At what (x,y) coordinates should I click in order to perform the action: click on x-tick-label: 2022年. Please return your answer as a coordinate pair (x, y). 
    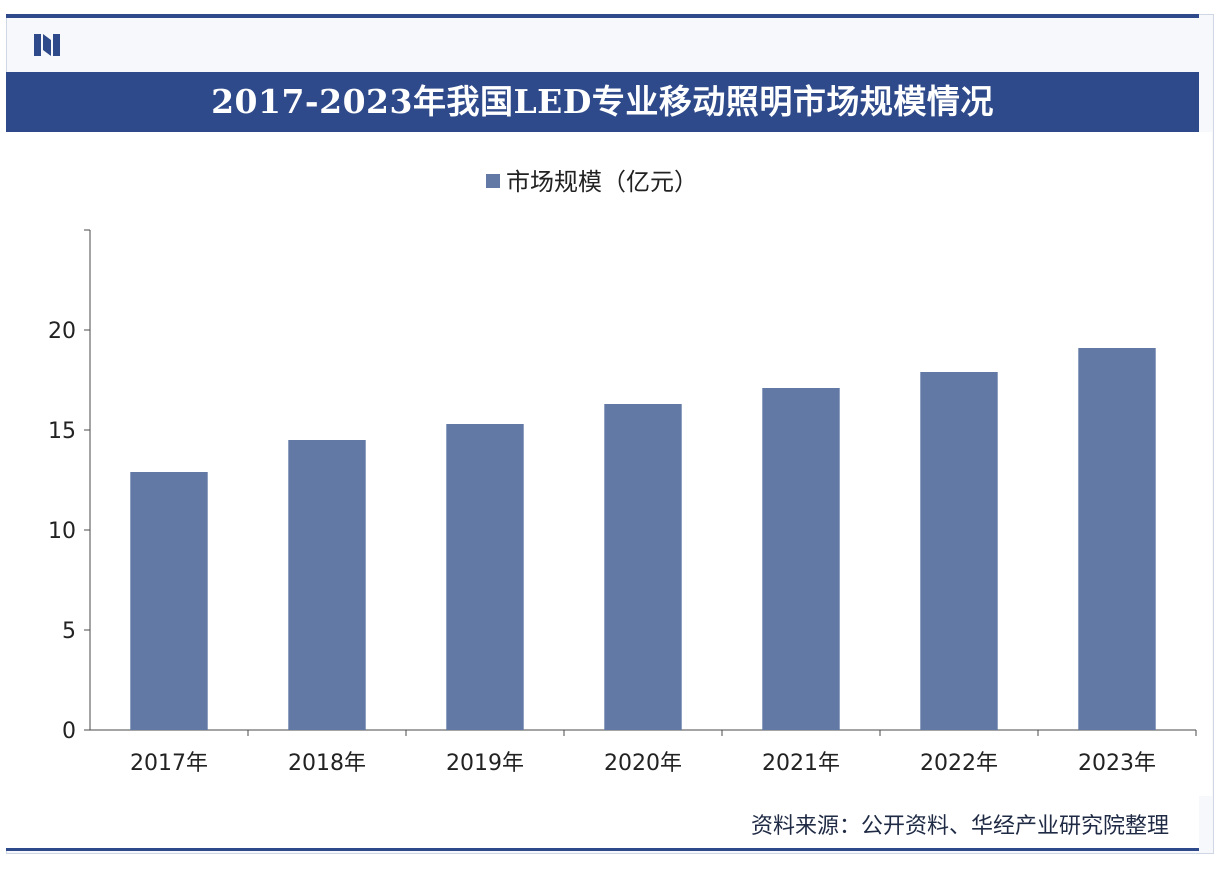
    Looking at the image, I should click on (959, 763).